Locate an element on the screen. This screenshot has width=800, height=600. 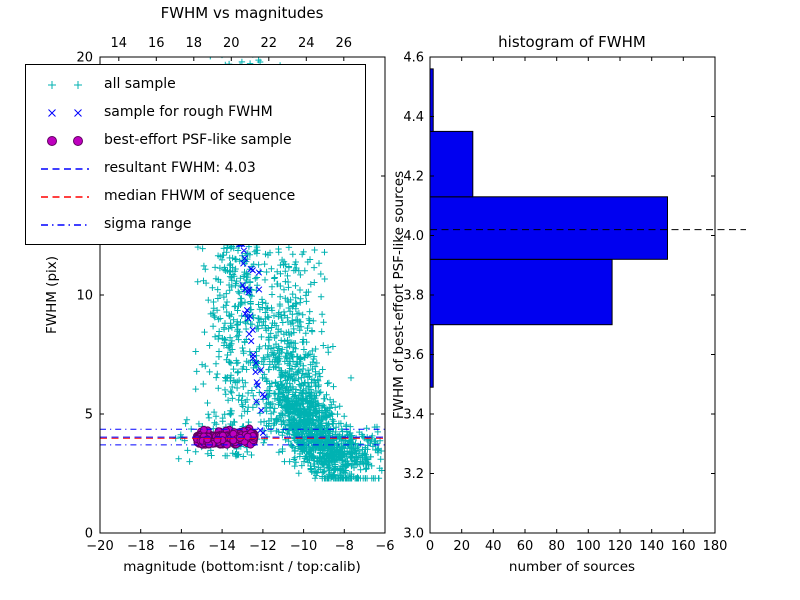
svg-text: 4.0 is located at coordinates (413, 236).